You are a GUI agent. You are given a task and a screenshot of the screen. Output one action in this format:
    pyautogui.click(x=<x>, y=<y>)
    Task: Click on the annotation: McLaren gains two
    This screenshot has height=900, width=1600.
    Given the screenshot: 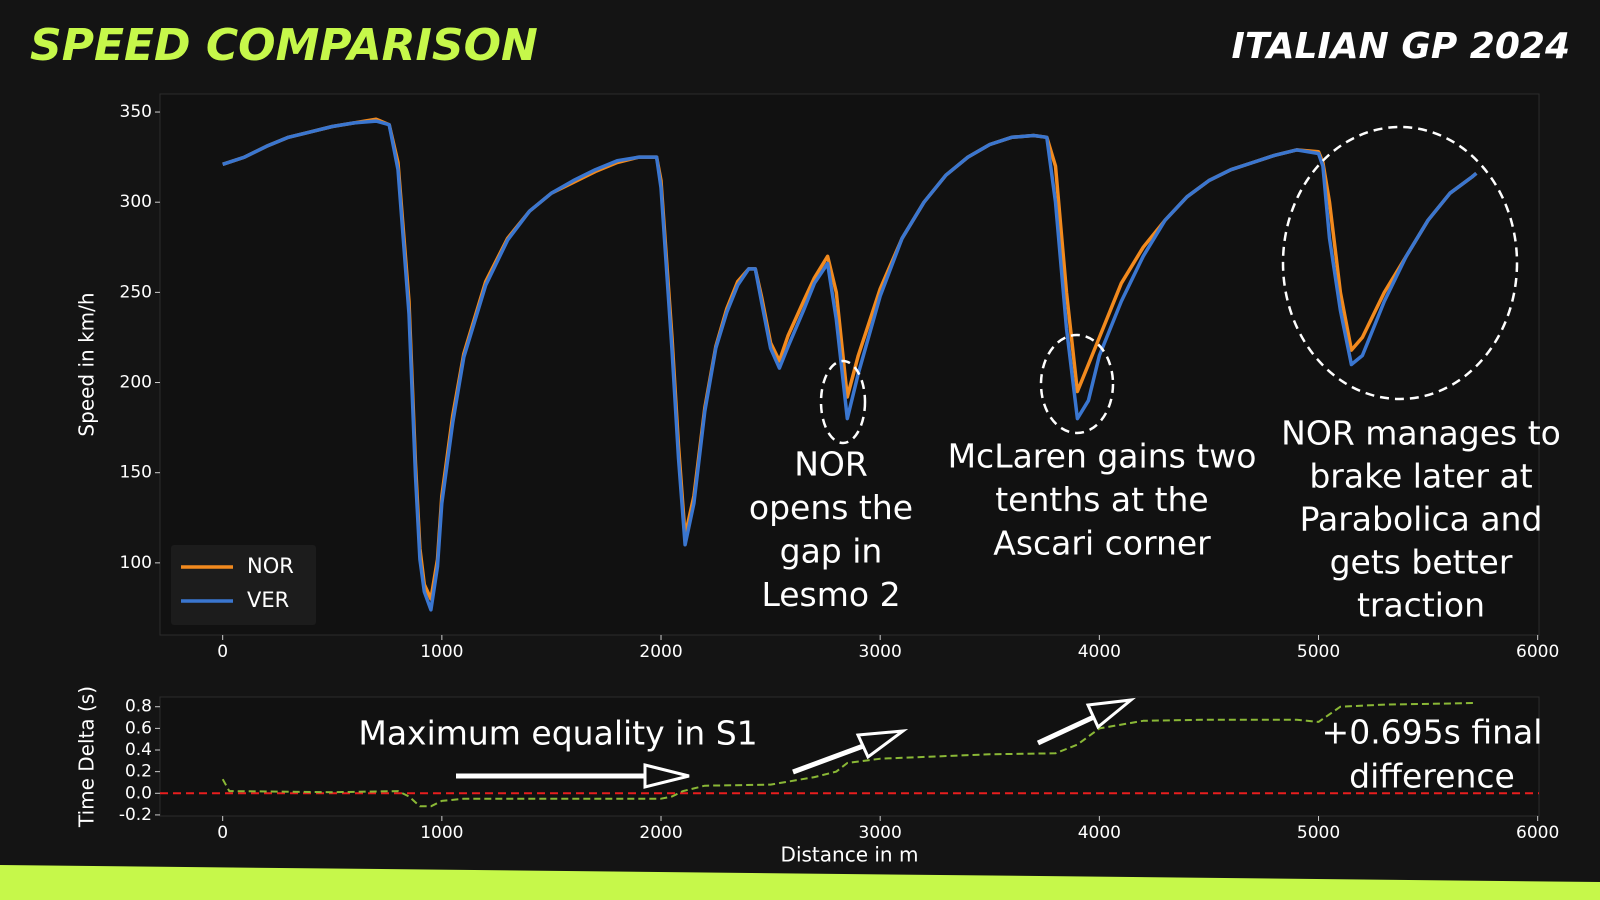 What is the action you would take?
    pyautogui.click(x=1102, y=456)
    